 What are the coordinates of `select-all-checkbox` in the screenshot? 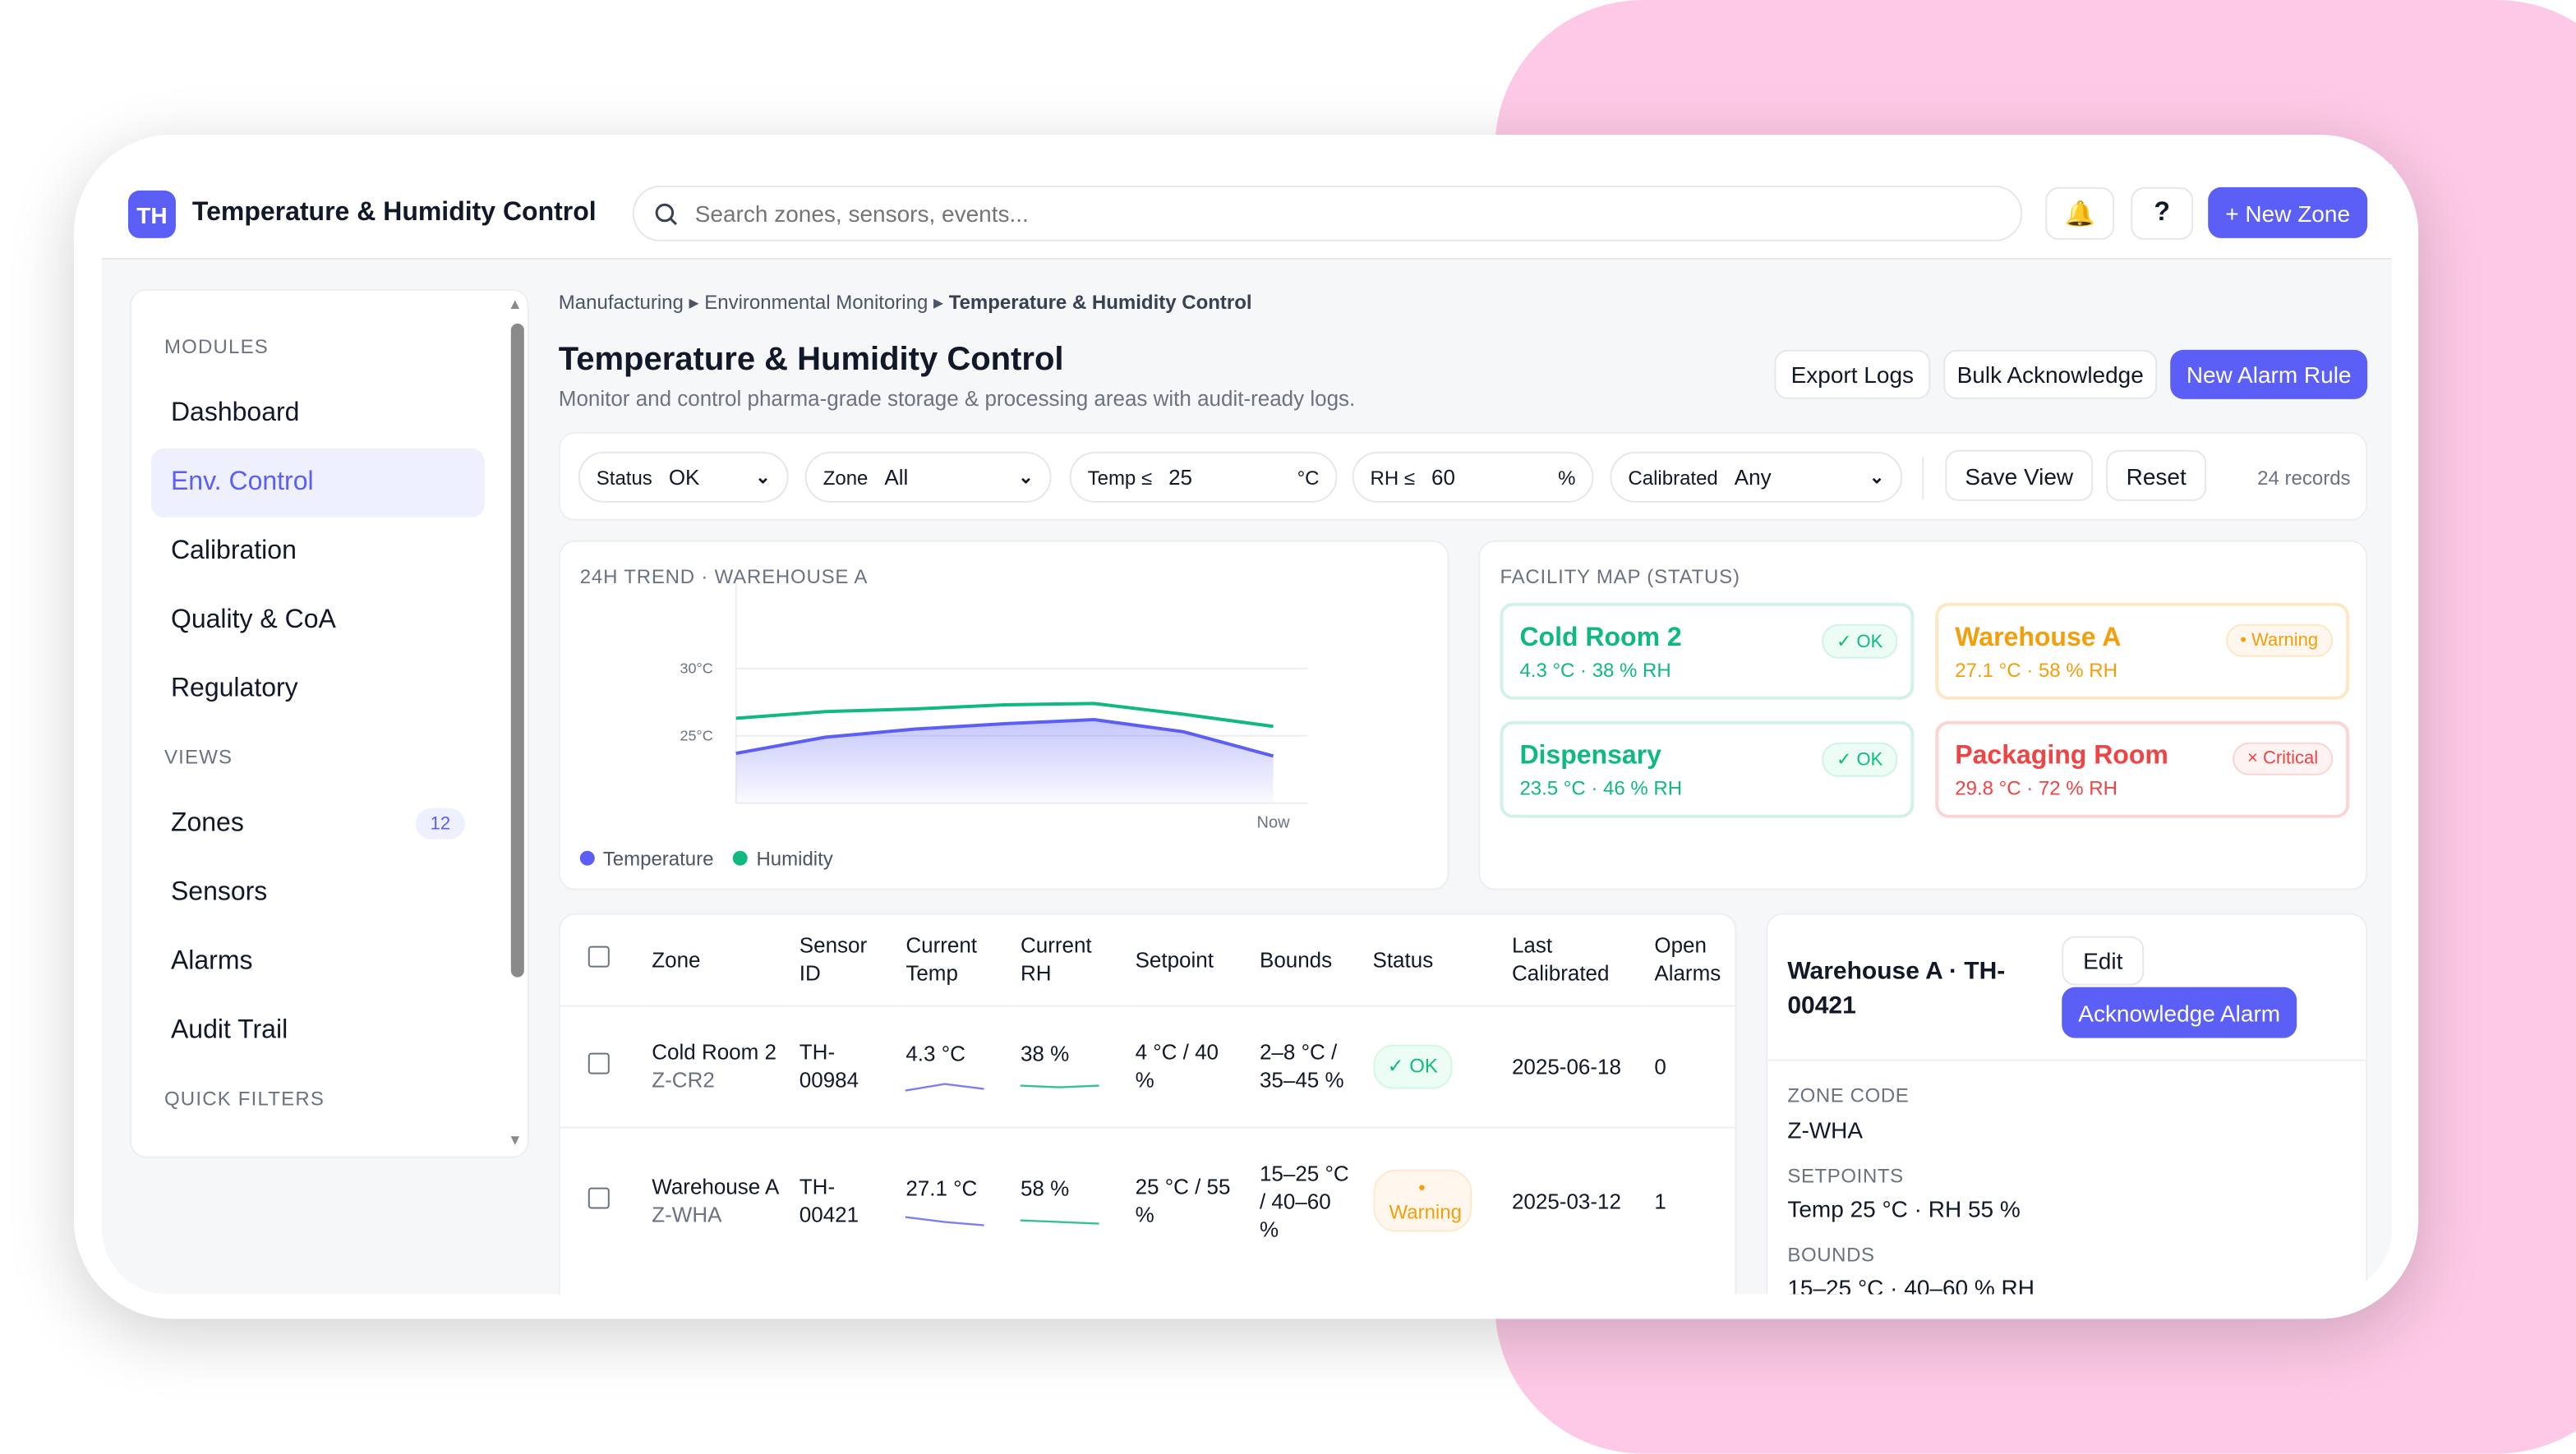 It's located at (599, 957).